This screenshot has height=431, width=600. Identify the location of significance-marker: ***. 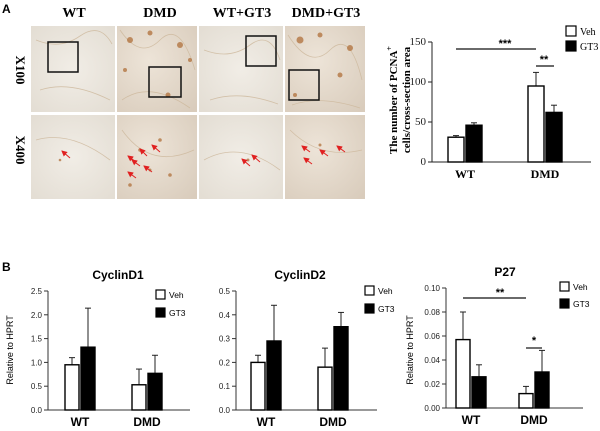
(506, 44).